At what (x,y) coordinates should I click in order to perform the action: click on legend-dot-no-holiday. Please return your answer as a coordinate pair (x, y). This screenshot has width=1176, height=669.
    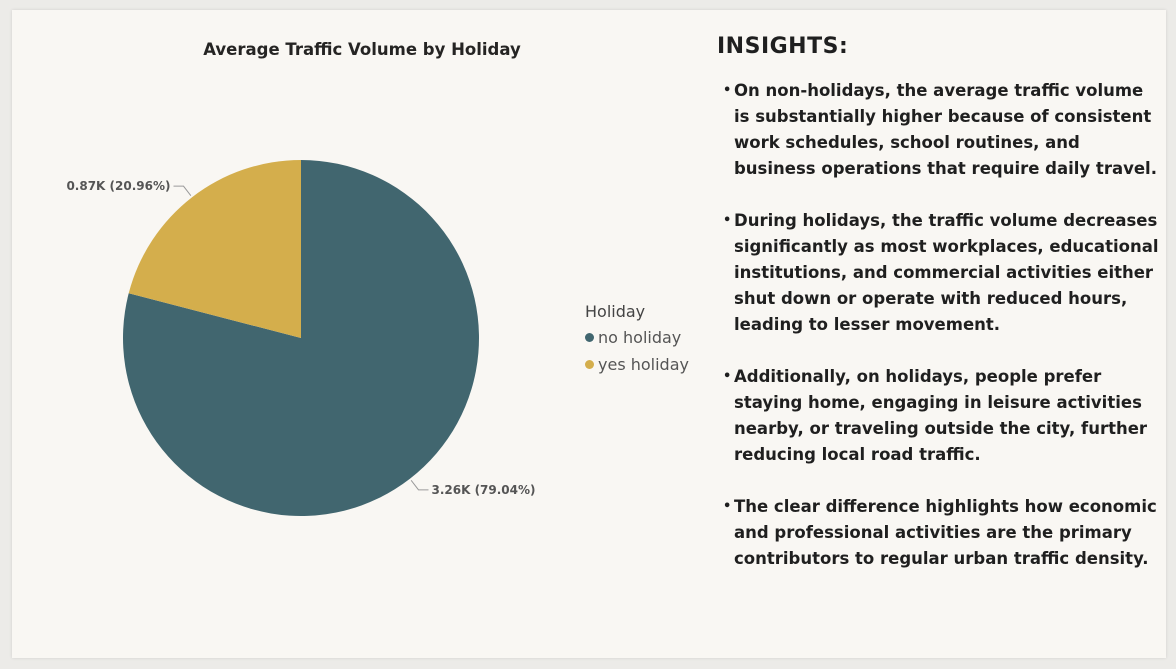
    Looking at the image, I should click on (589, 337).